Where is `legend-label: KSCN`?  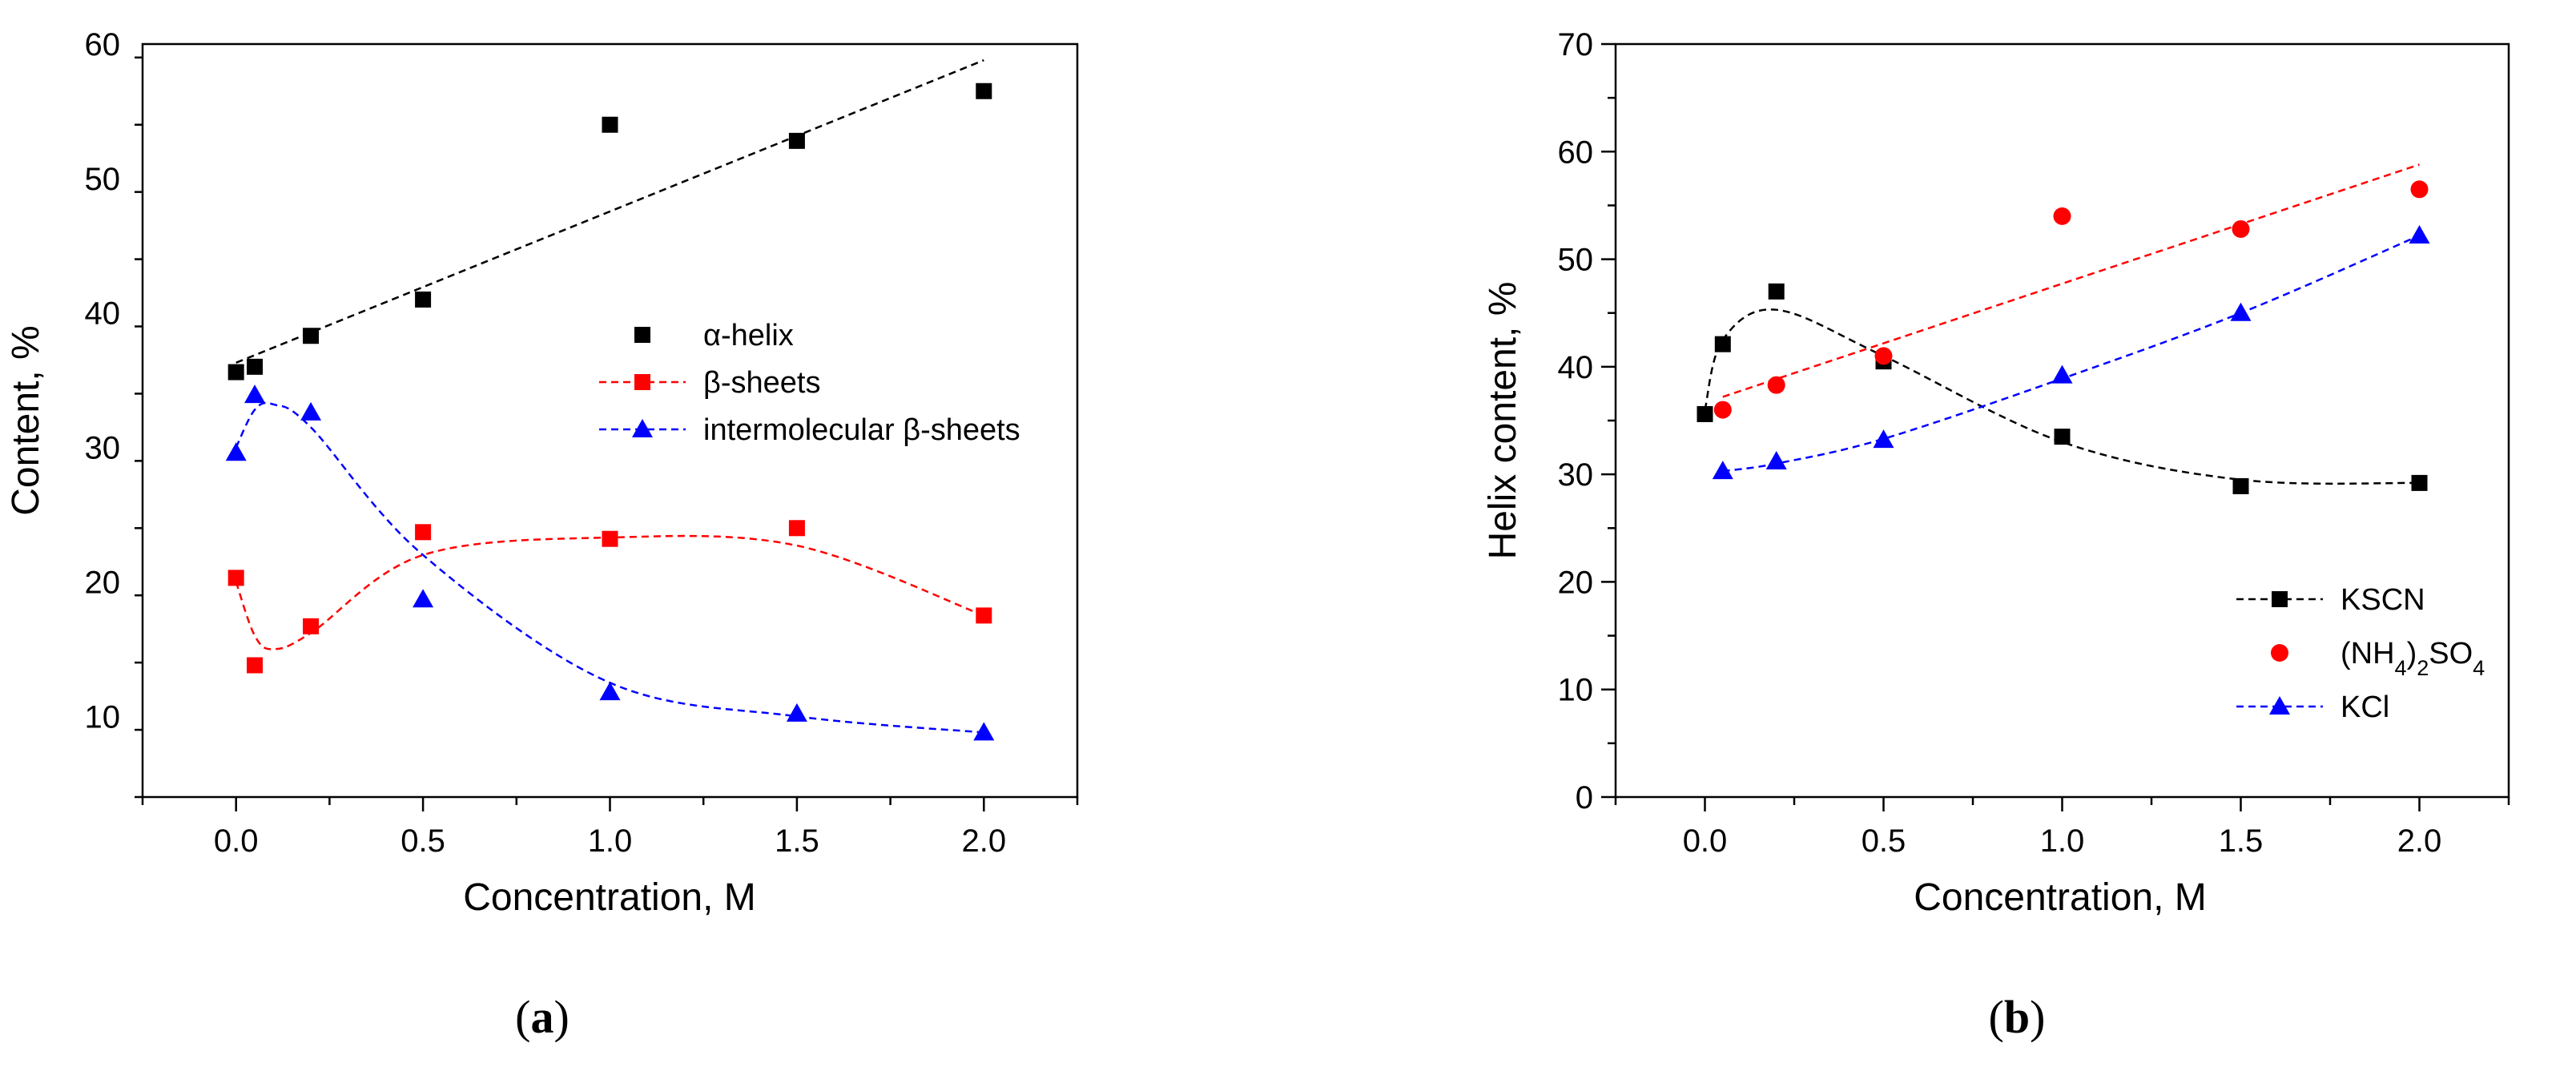 legend-label: KSCN is located at coordinates (2383, 600).